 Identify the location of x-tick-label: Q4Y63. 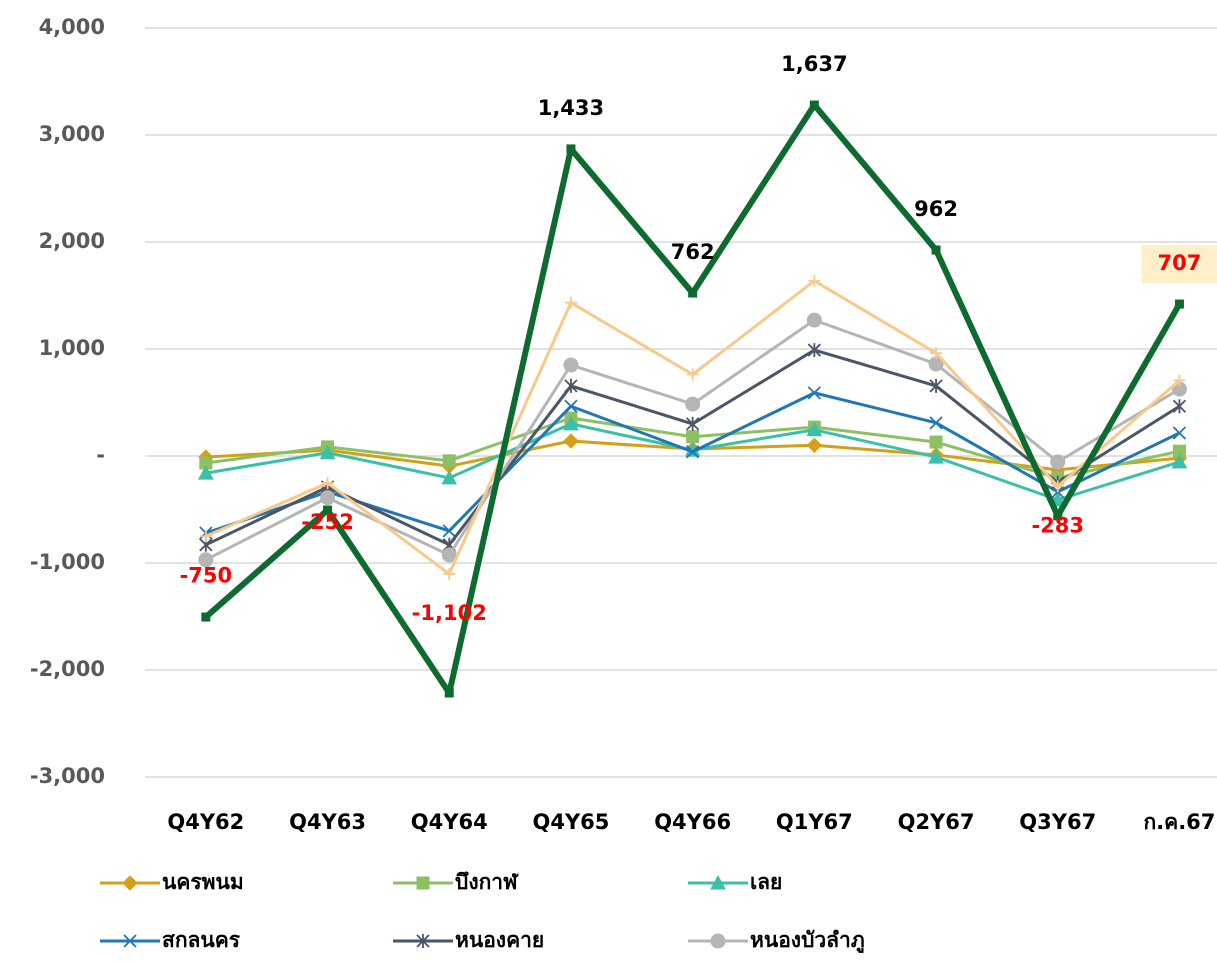
(327, 822).